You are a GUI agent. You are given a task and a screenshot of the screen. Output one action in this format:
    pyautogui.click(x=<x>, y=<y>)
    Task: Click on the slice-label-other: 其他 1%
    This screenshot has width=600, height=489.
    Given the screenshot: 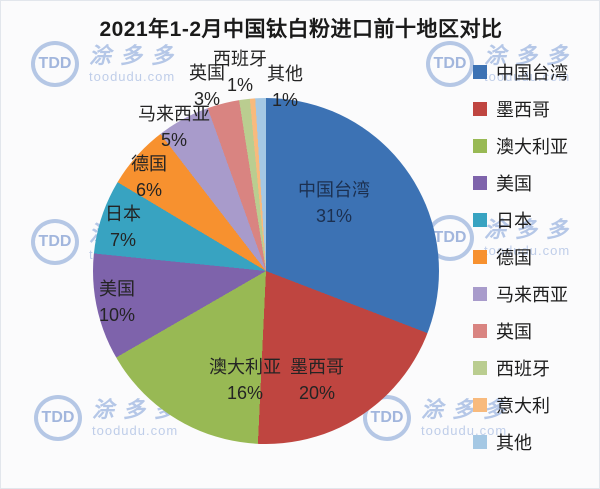 What is the action you would take?
    pyautogui.click(x=285, y=87)
    